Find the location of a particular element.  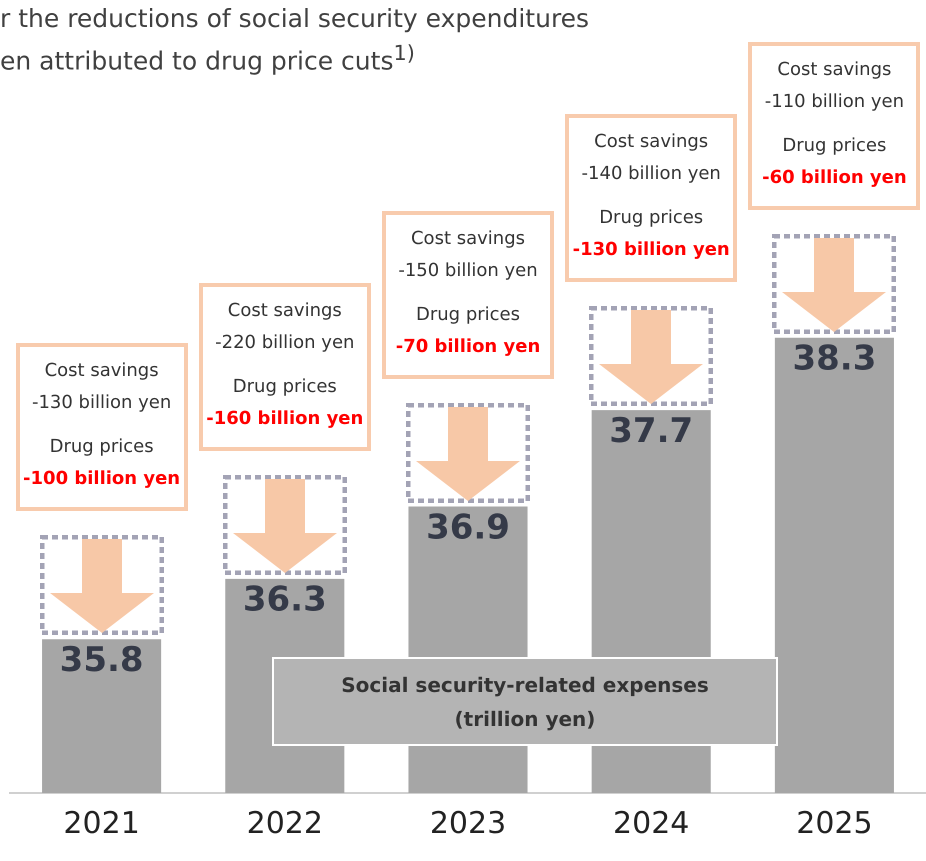

text: Cost savings -220 billion yen Drug prices -160 billion yen is located at coordinates (285, 364).